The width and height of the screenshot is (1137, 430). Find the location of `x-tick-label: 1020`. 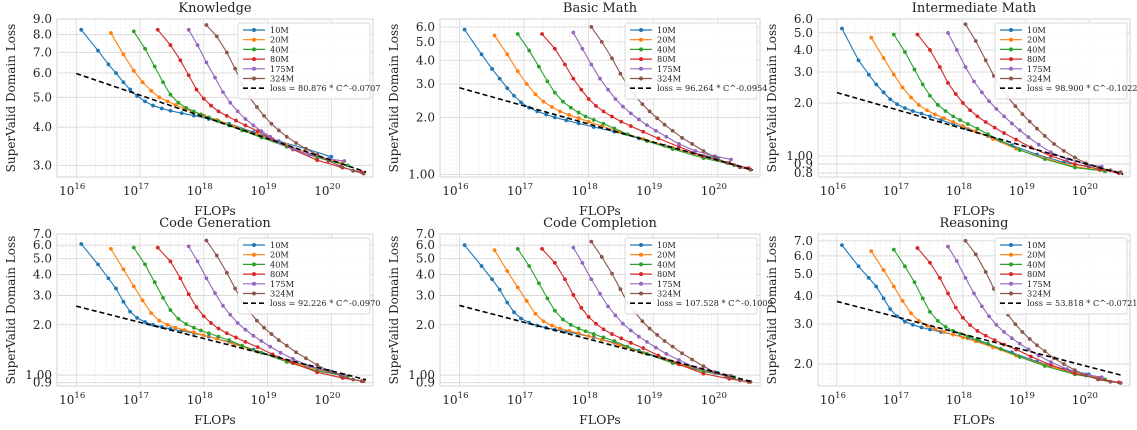

x-tick-label: 1020 is located at coordinates (327, 399).